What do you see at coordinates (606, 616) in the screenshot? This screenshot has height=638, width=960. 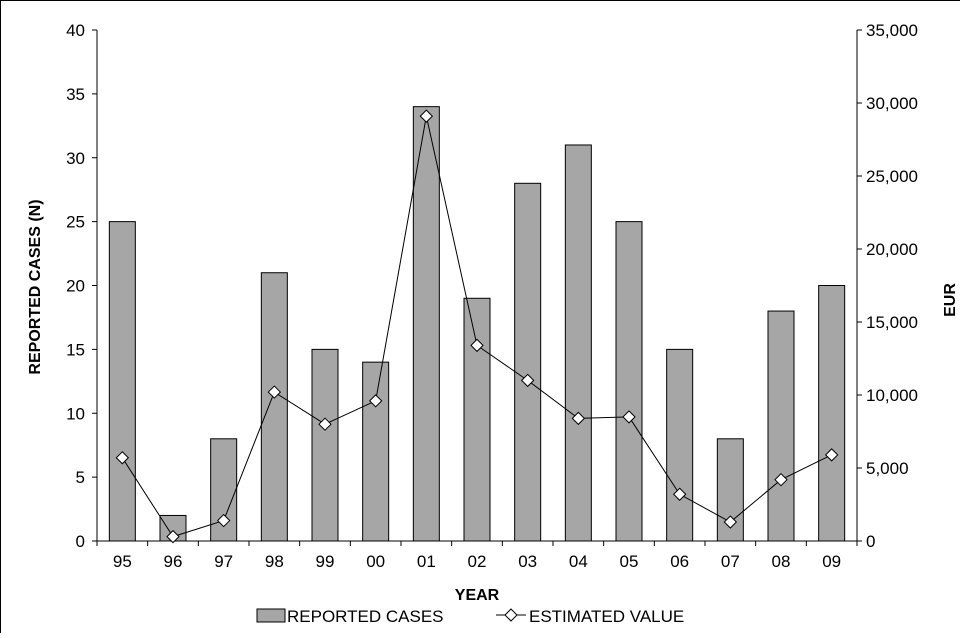 I see `legend-line-label: ESTIMATED VALUE` at bounding box center [606, 616].